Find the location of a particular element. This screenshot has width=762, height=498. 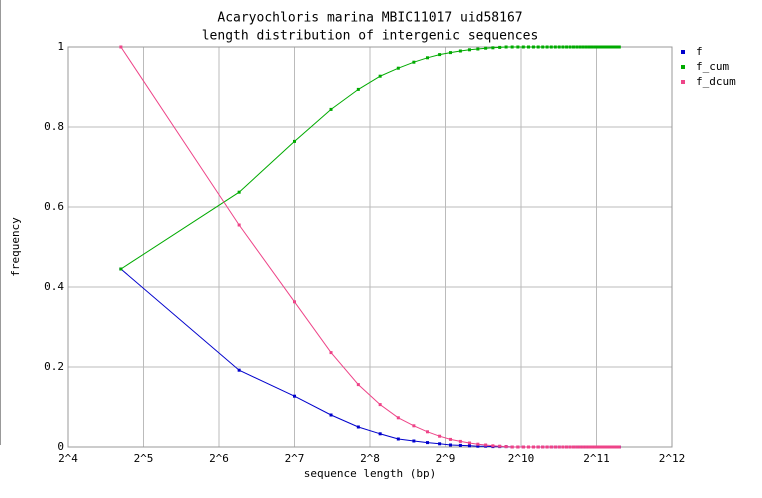

y-tick-label: 0.2 is located at coordinates (54, 366).